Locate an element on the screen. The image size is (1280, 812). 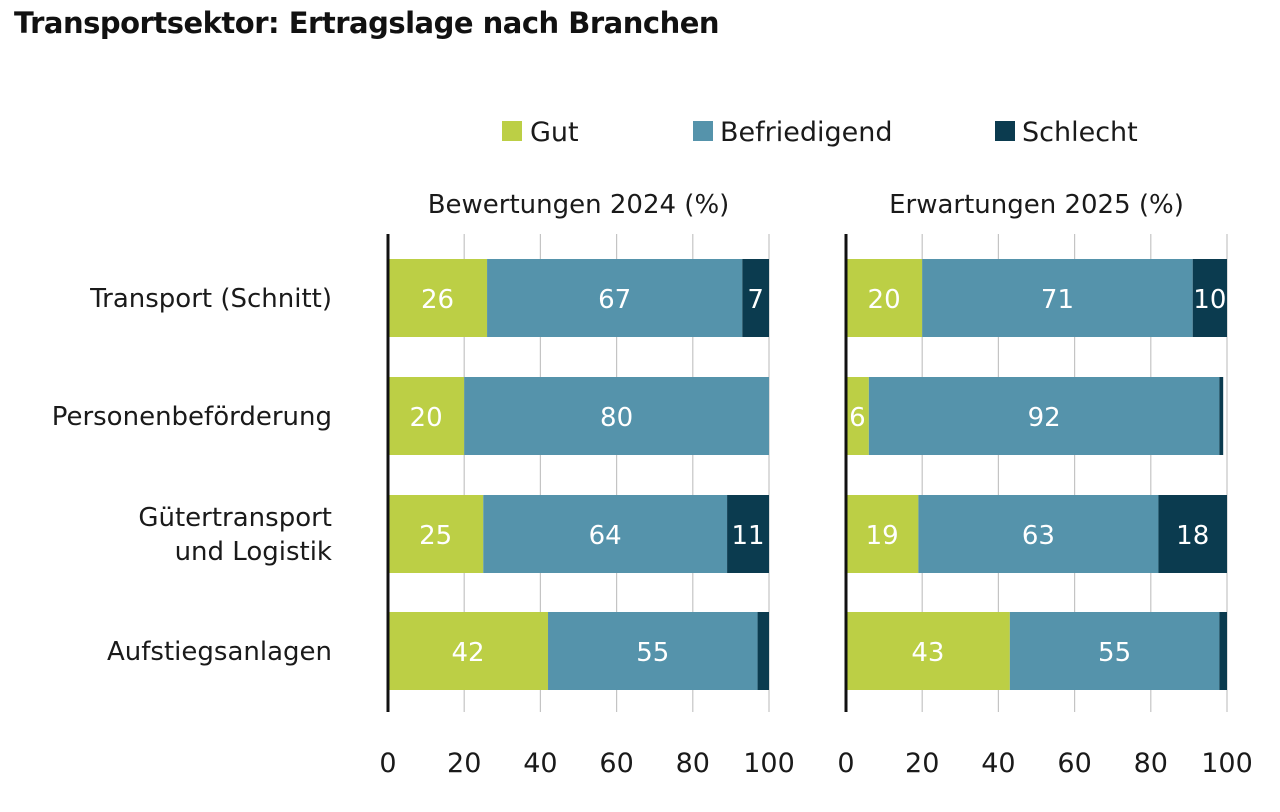
data-label: 26 is located at coordinates (437, 300).